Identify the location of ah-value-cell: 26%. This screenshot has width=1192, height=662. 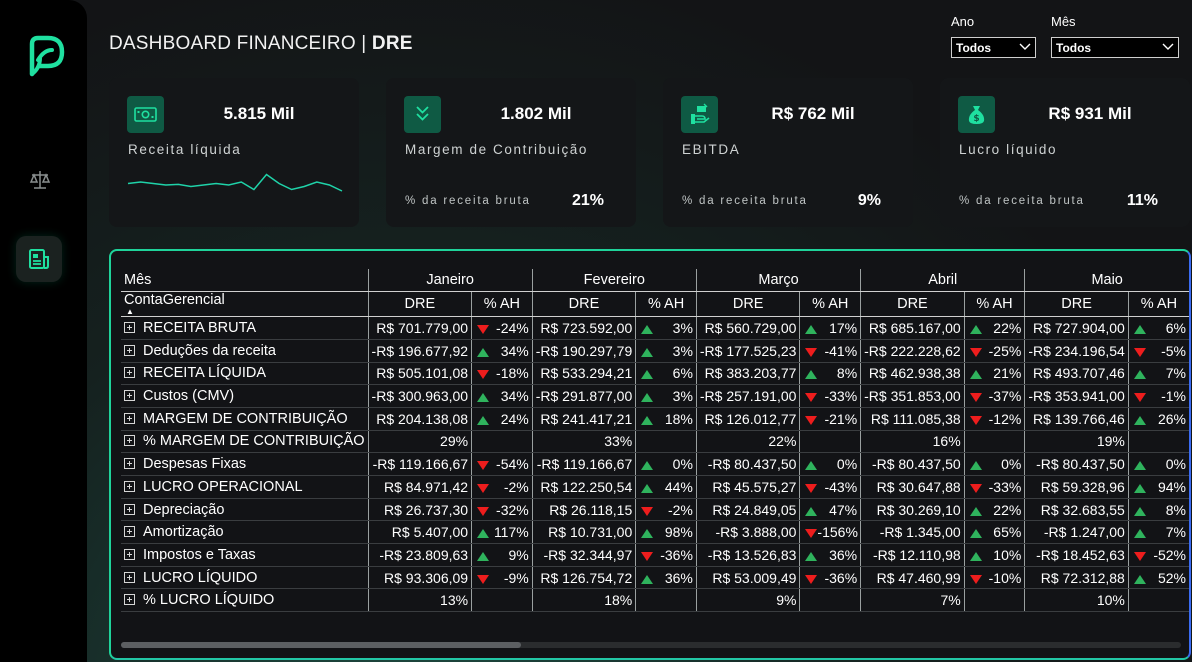
(1158, 419).